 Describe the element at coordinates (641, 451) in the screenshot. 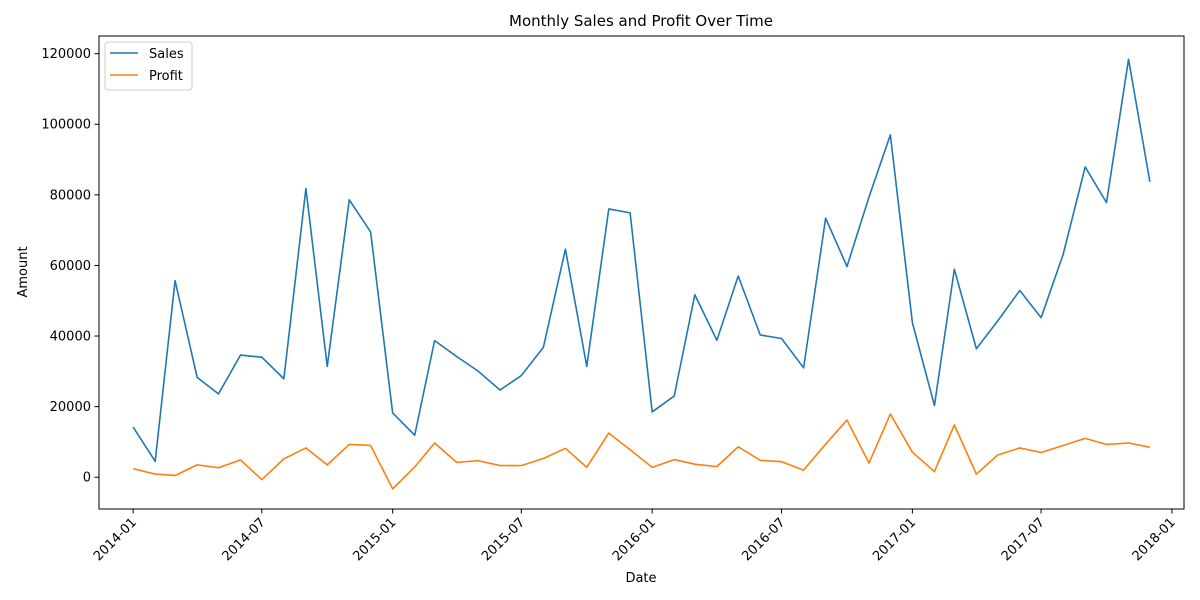

I see `series-line-profit` at that location.